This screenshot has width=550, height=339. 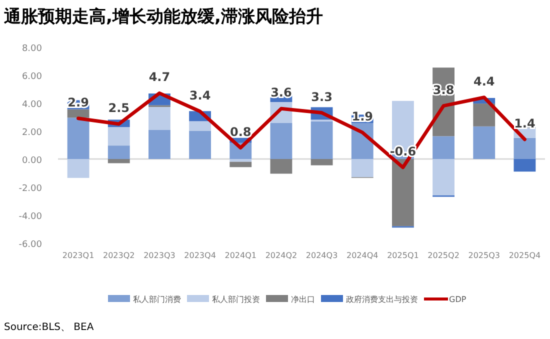 What do you see at coordinates (159, 77) in the screenshot?
I see `data-label: 4.7` at bounding box center [159, 77].